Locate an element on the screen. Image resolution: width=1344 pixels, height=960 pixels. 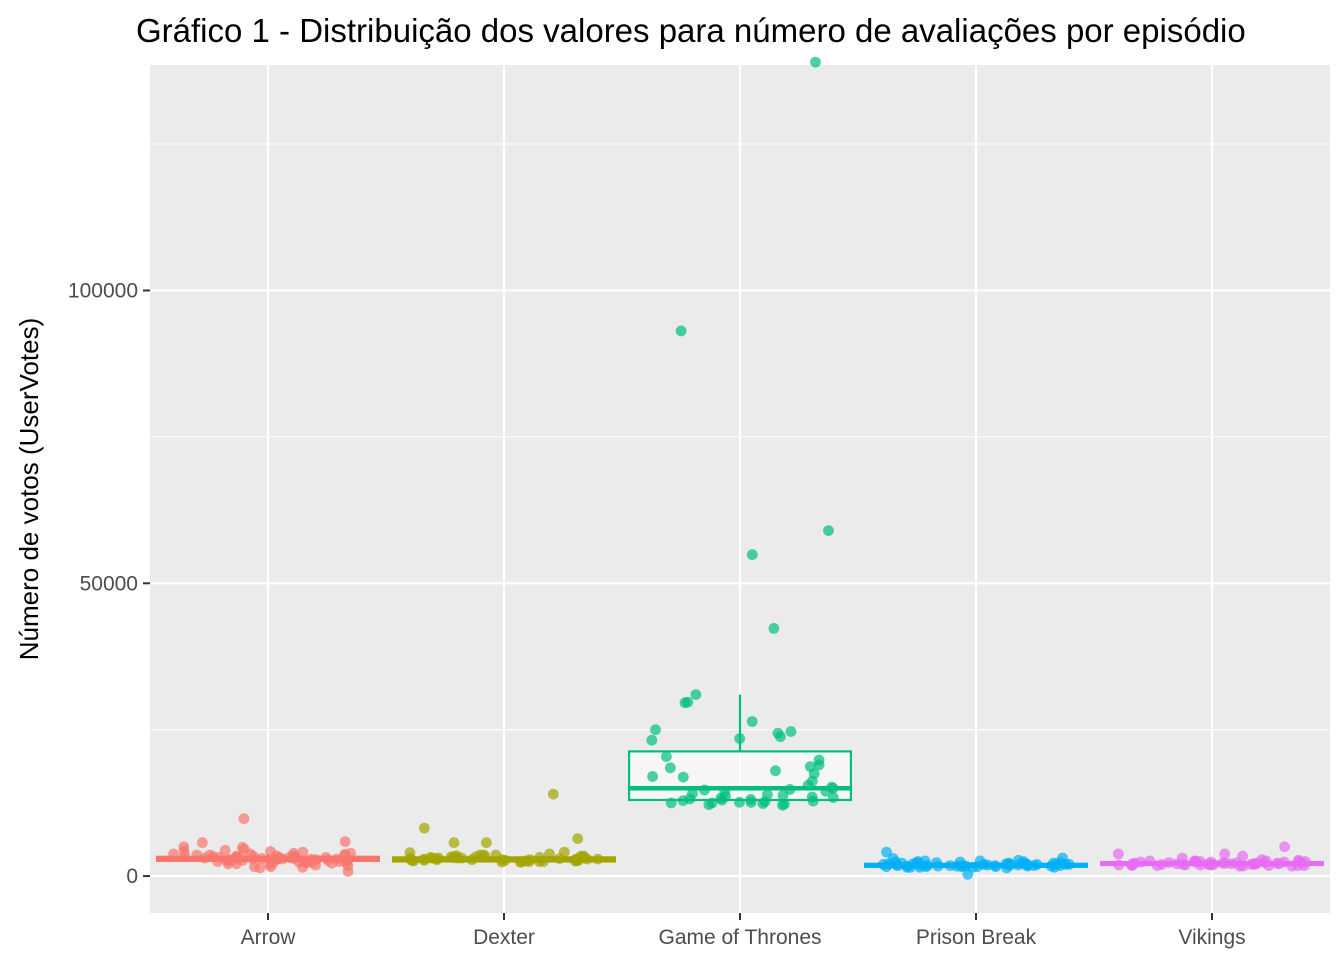
x-tick-label: Prison Break is located at coordinates (976, 937).